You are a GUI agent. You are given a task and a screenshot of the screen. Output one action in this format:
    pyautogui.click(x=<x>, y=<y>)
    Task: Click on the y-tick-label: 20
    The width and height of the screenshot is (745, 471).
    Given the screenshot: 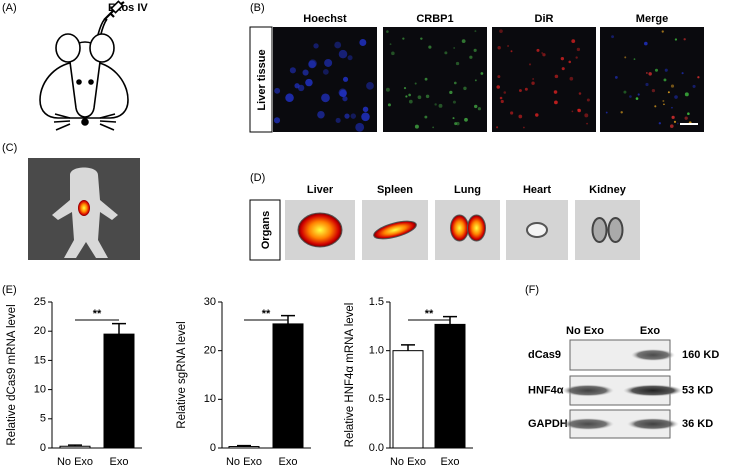 What is the action you would take?
    pyautogui.click(x=40, y=331)
    